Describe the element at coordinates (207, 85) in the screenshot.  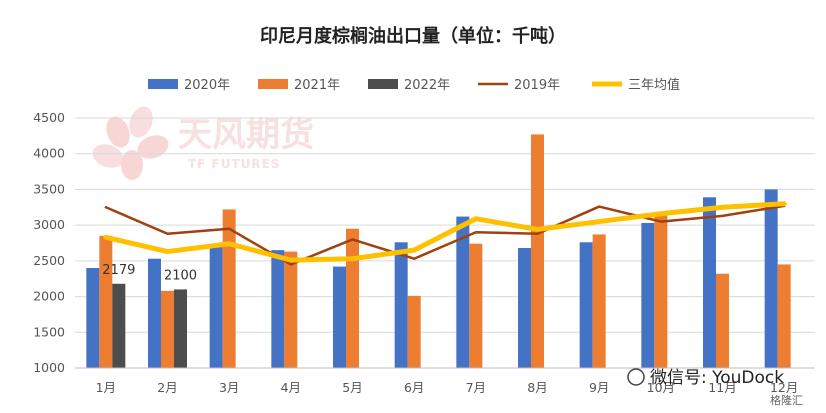
I see `legend-label: 2020年` at that location.